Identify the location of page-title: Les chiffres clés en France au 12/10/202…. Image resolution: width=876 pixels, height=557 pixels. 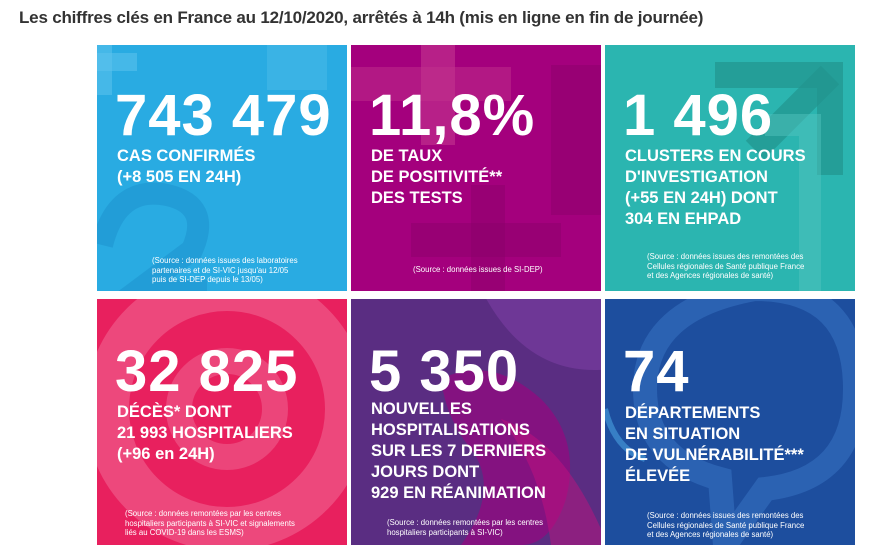
(361, 17).